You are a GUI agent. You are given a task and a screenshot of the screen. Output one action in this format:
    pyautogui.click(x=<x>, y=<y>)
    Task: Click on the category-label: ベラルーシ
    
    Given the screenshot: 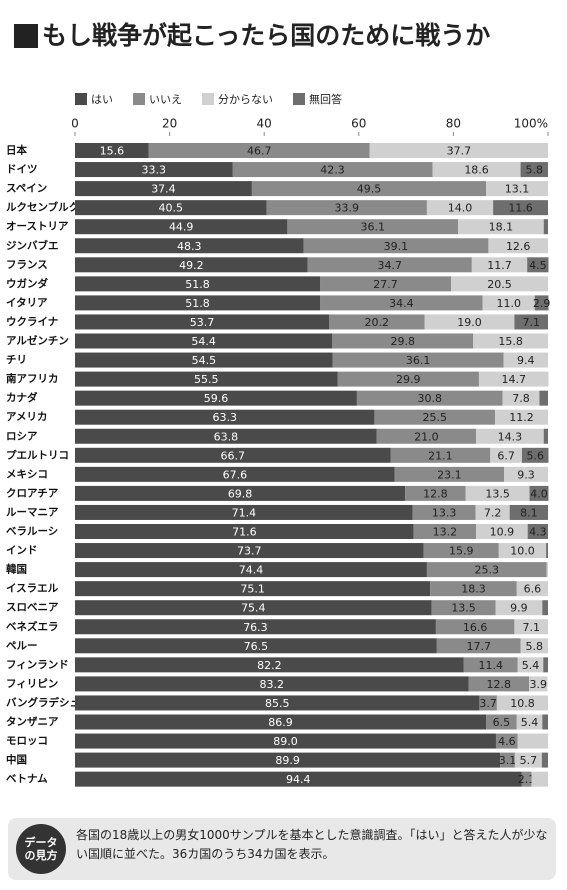 What is the action you would take?
    pyautogui.click(x=32, y=532)
    